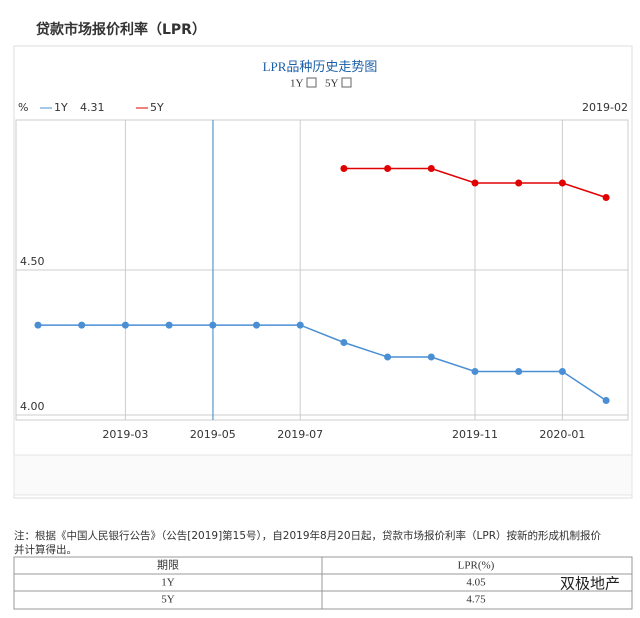 The image size is (640, 618). What do you see at coordinates (320, 66) in the screenshot?
I see `chart-title: LPR品种历史走势图` at bounding box center [320, 66].